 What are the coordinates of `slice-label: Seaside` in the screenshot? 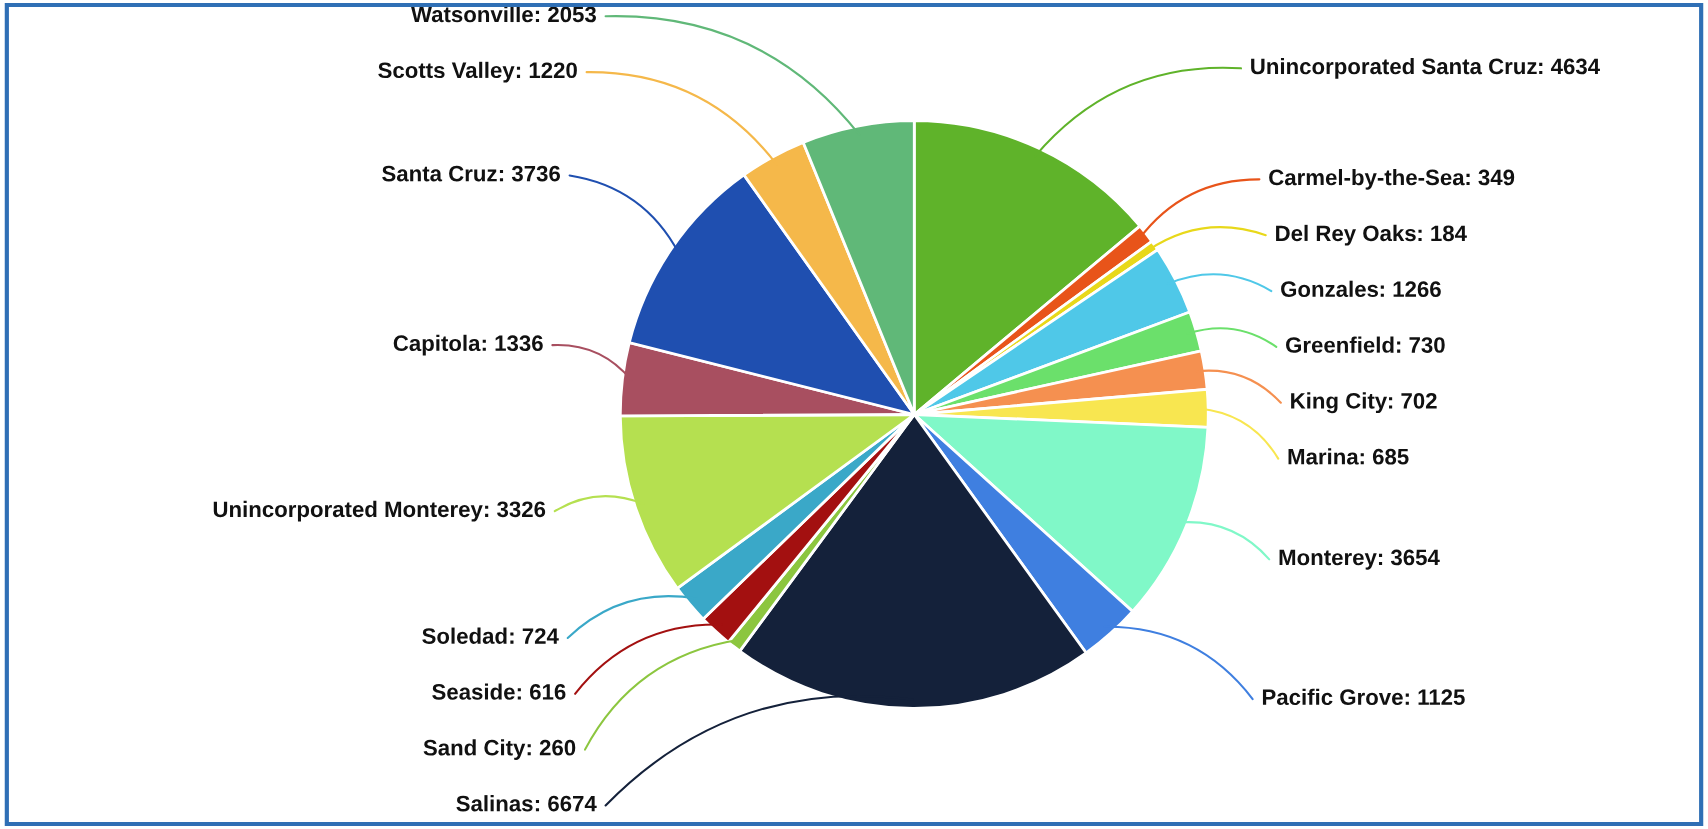 It's located at (473, 691).